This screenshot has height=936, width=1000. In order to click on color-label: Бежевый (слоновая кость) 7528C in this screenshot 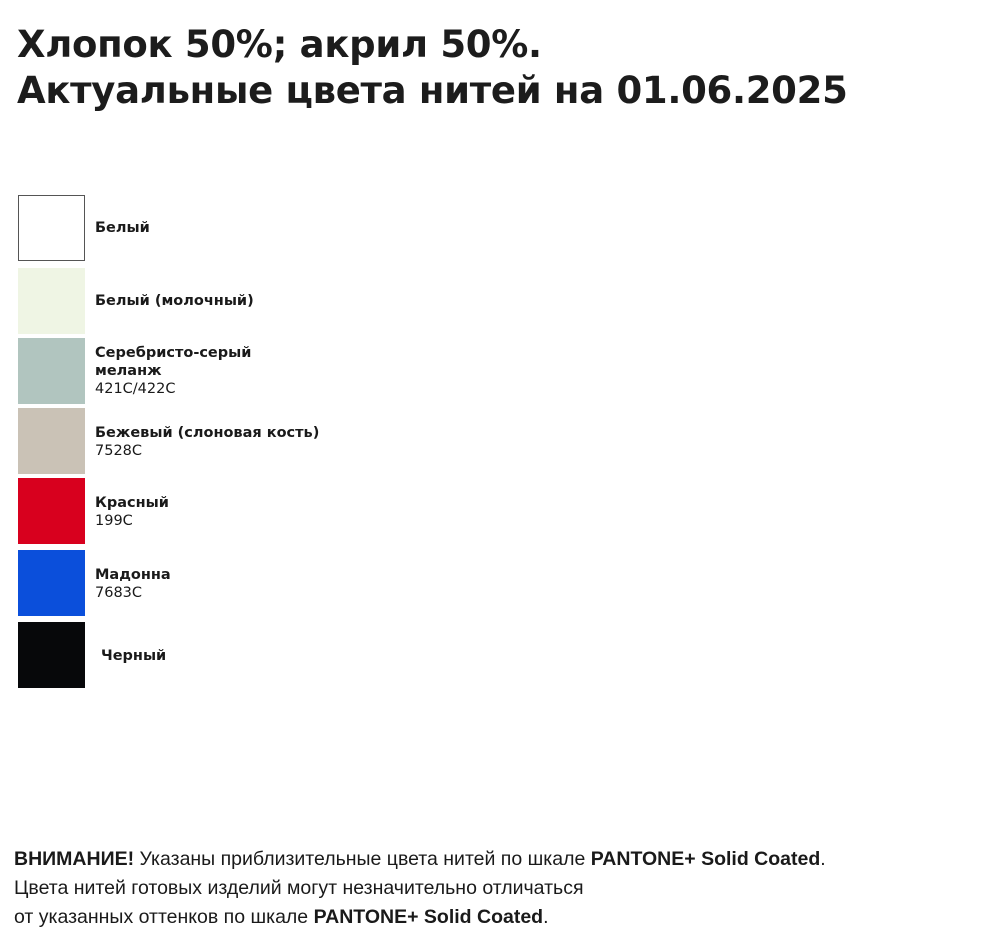, I will do `click(207, 442)`.